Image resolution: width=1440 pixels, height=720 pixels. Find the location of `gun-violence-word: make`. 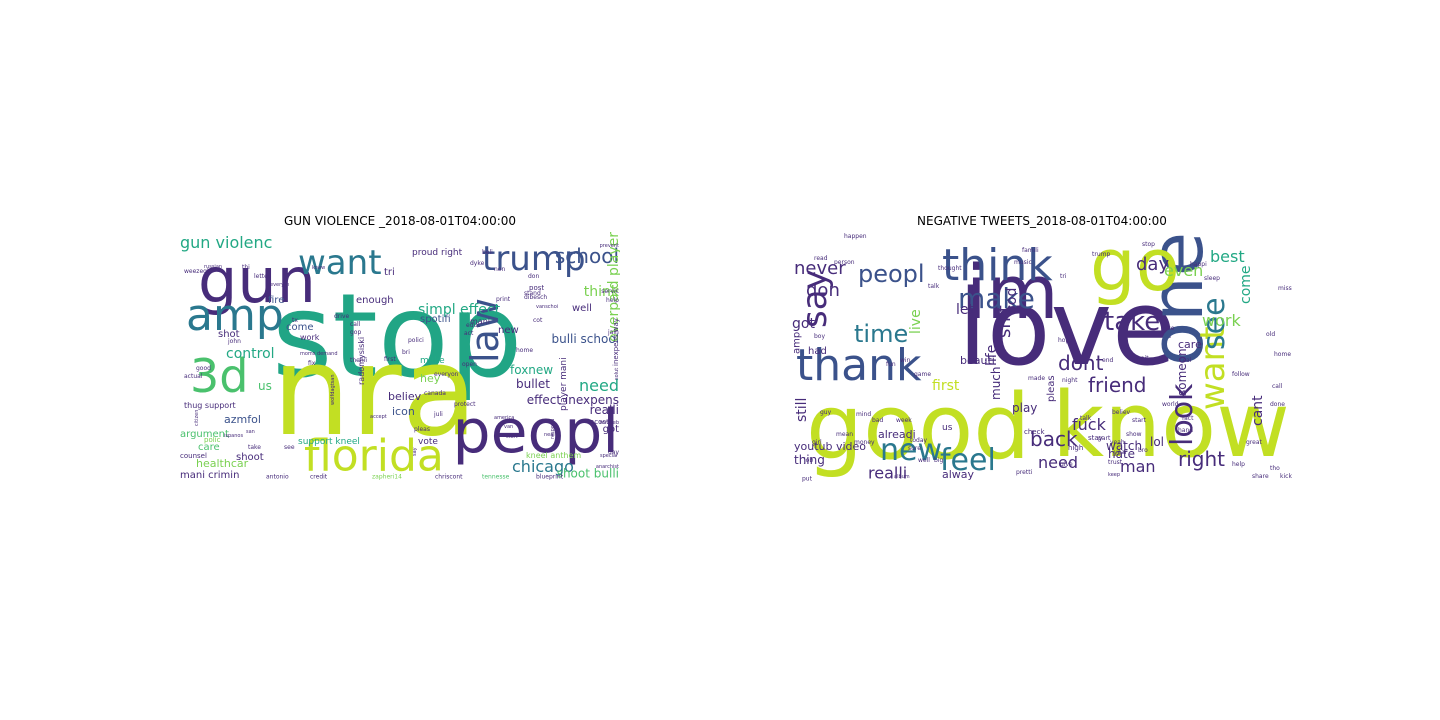

gun-violence-word: make is located at coordinates (432, 361).